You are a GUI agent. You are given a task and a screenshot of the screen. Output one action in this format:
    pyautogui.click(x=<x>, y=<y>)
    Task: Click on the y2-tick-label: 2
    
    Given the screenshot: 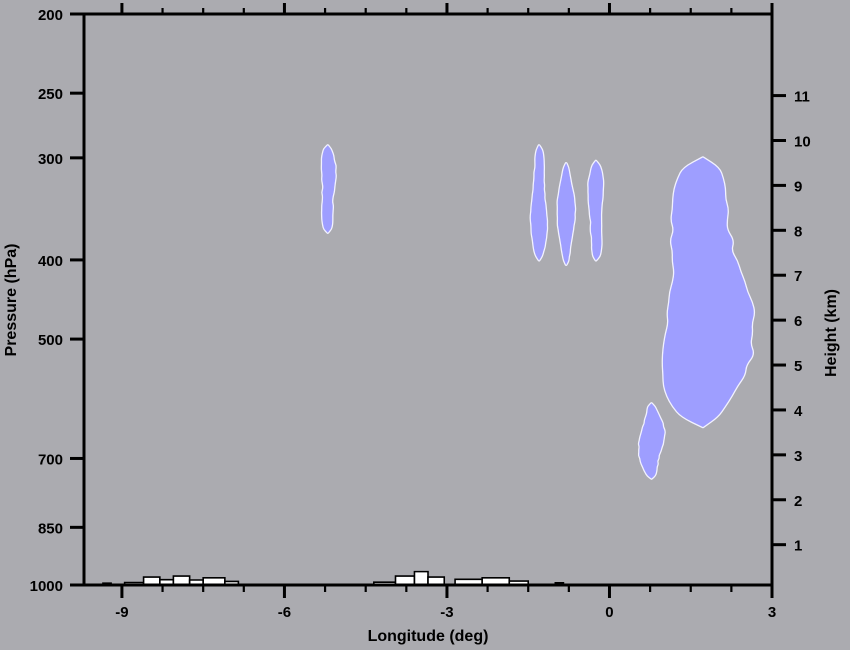 What is the action you would take?
    pyautogui.click(x=798, y=501)
    